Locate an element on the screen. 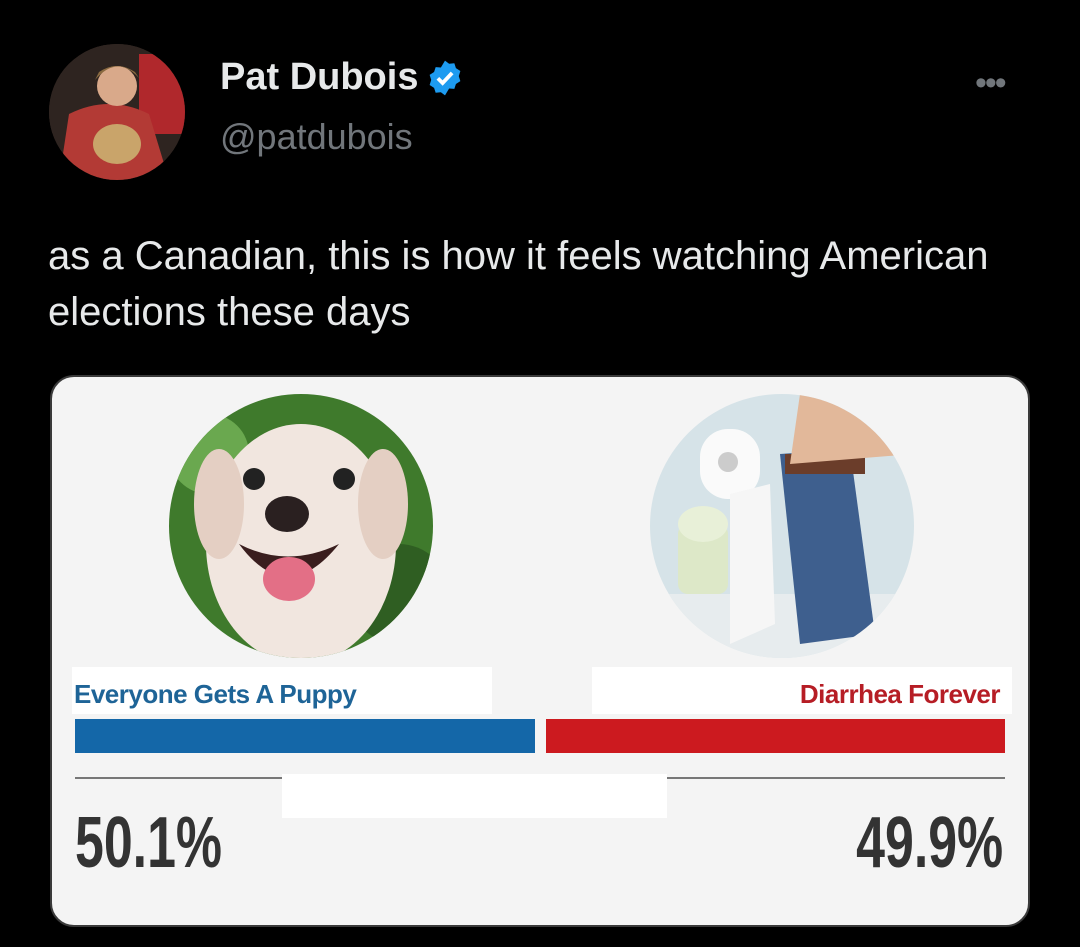 This screenshot has height=947, width=1080. left-divider is located at coordinates (178, 778).